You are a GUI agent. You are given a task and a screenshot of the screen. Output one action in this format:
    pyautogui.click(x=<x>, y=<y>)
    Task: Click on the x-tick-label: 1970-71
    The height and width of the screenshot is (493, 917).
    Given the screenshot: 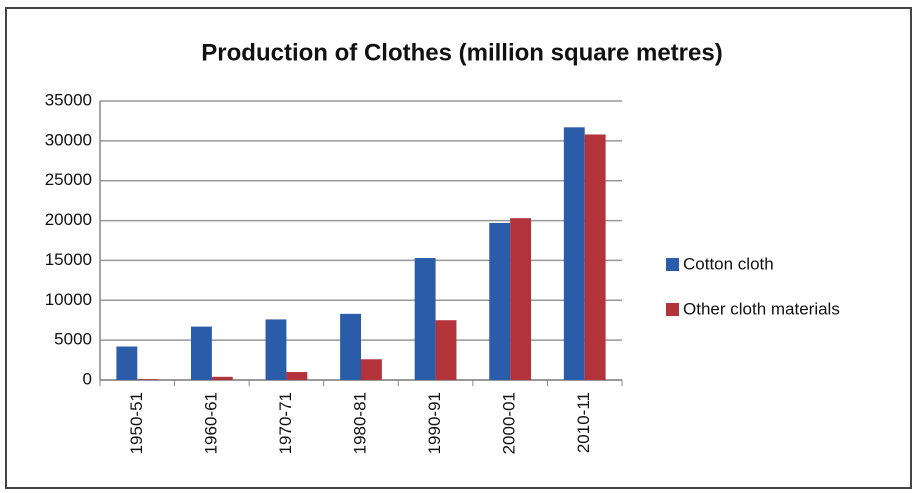 What is the action you would take?
    pyautogui.click(x=285, y=423)
    